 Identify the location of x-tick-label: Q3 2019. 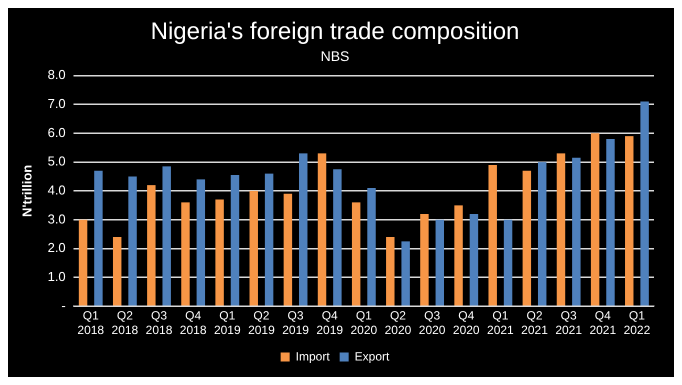
(296, 323).